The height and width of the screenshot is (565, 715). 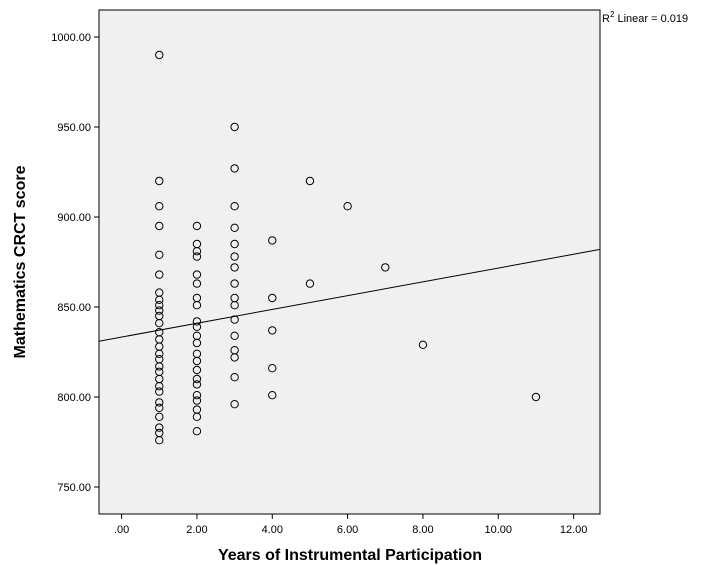 What do you see at coordinates (74, 488) in the screenshot?
I see `y-tick-label: 750.00` at bounding box center [74, 488].